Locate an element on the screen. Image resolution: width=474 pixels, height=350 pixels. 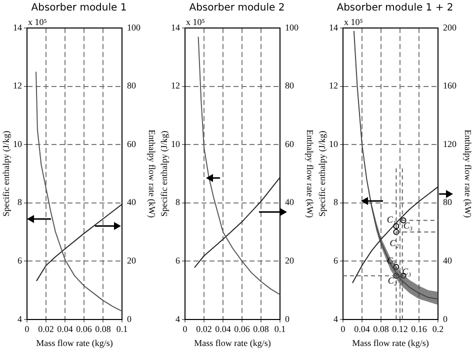
y2-tick-label: 120 is located at coordinates (450, 143).